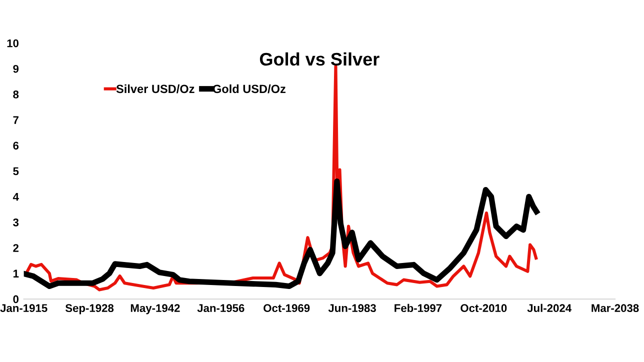  I want to click on x-tick-label: Jul-2024, so click(549, 308).